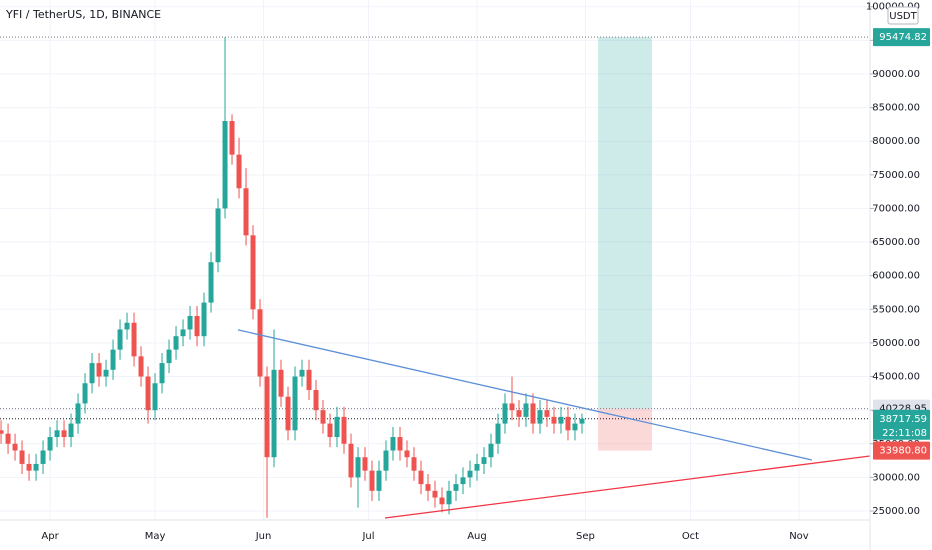  I want to click on currency-box, so click(903, 15).